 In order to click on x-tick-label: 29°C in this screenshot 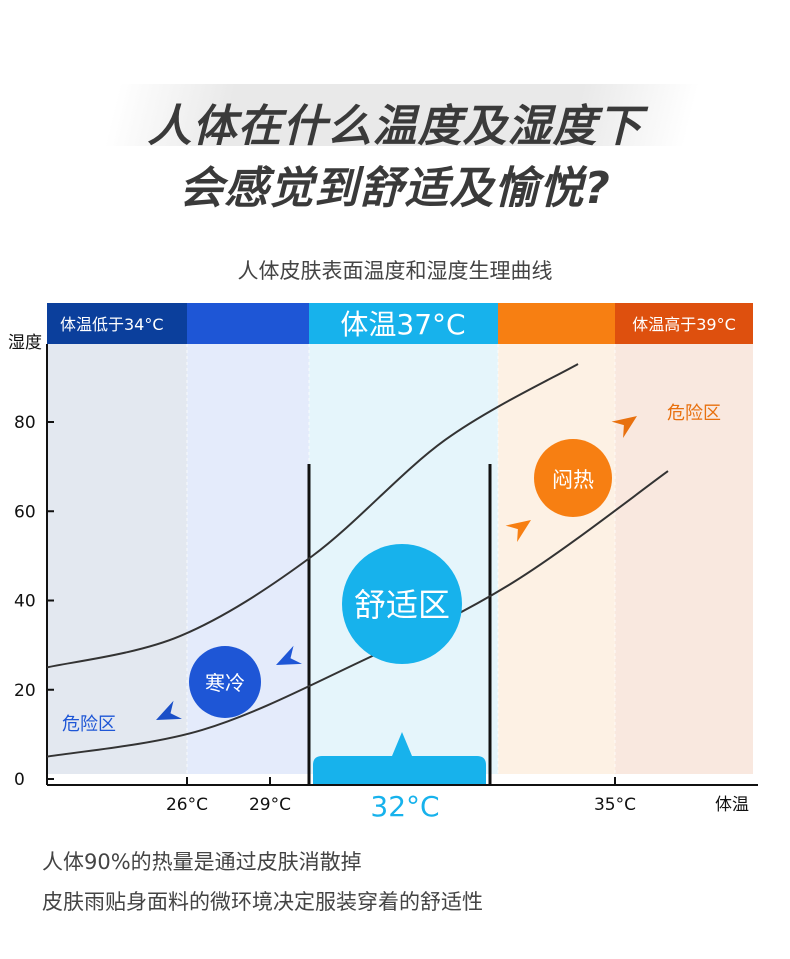, I will do `click(270, 805)`.